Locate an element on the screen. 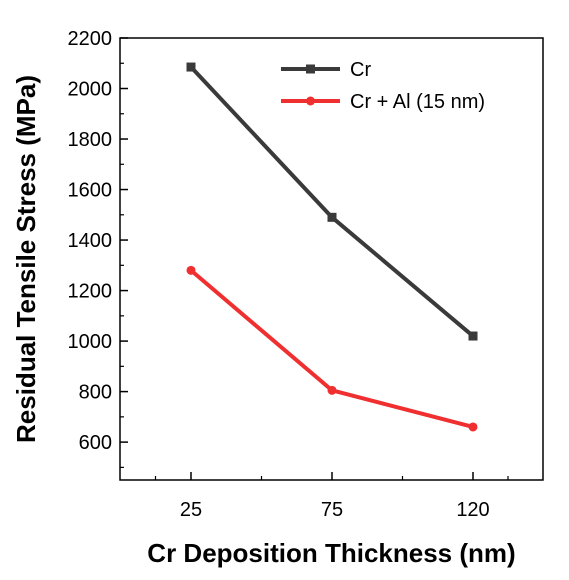 The width and height of the screenshot is (569, 580). y-tick-label: 2200 is located at coordinates (90, 39).